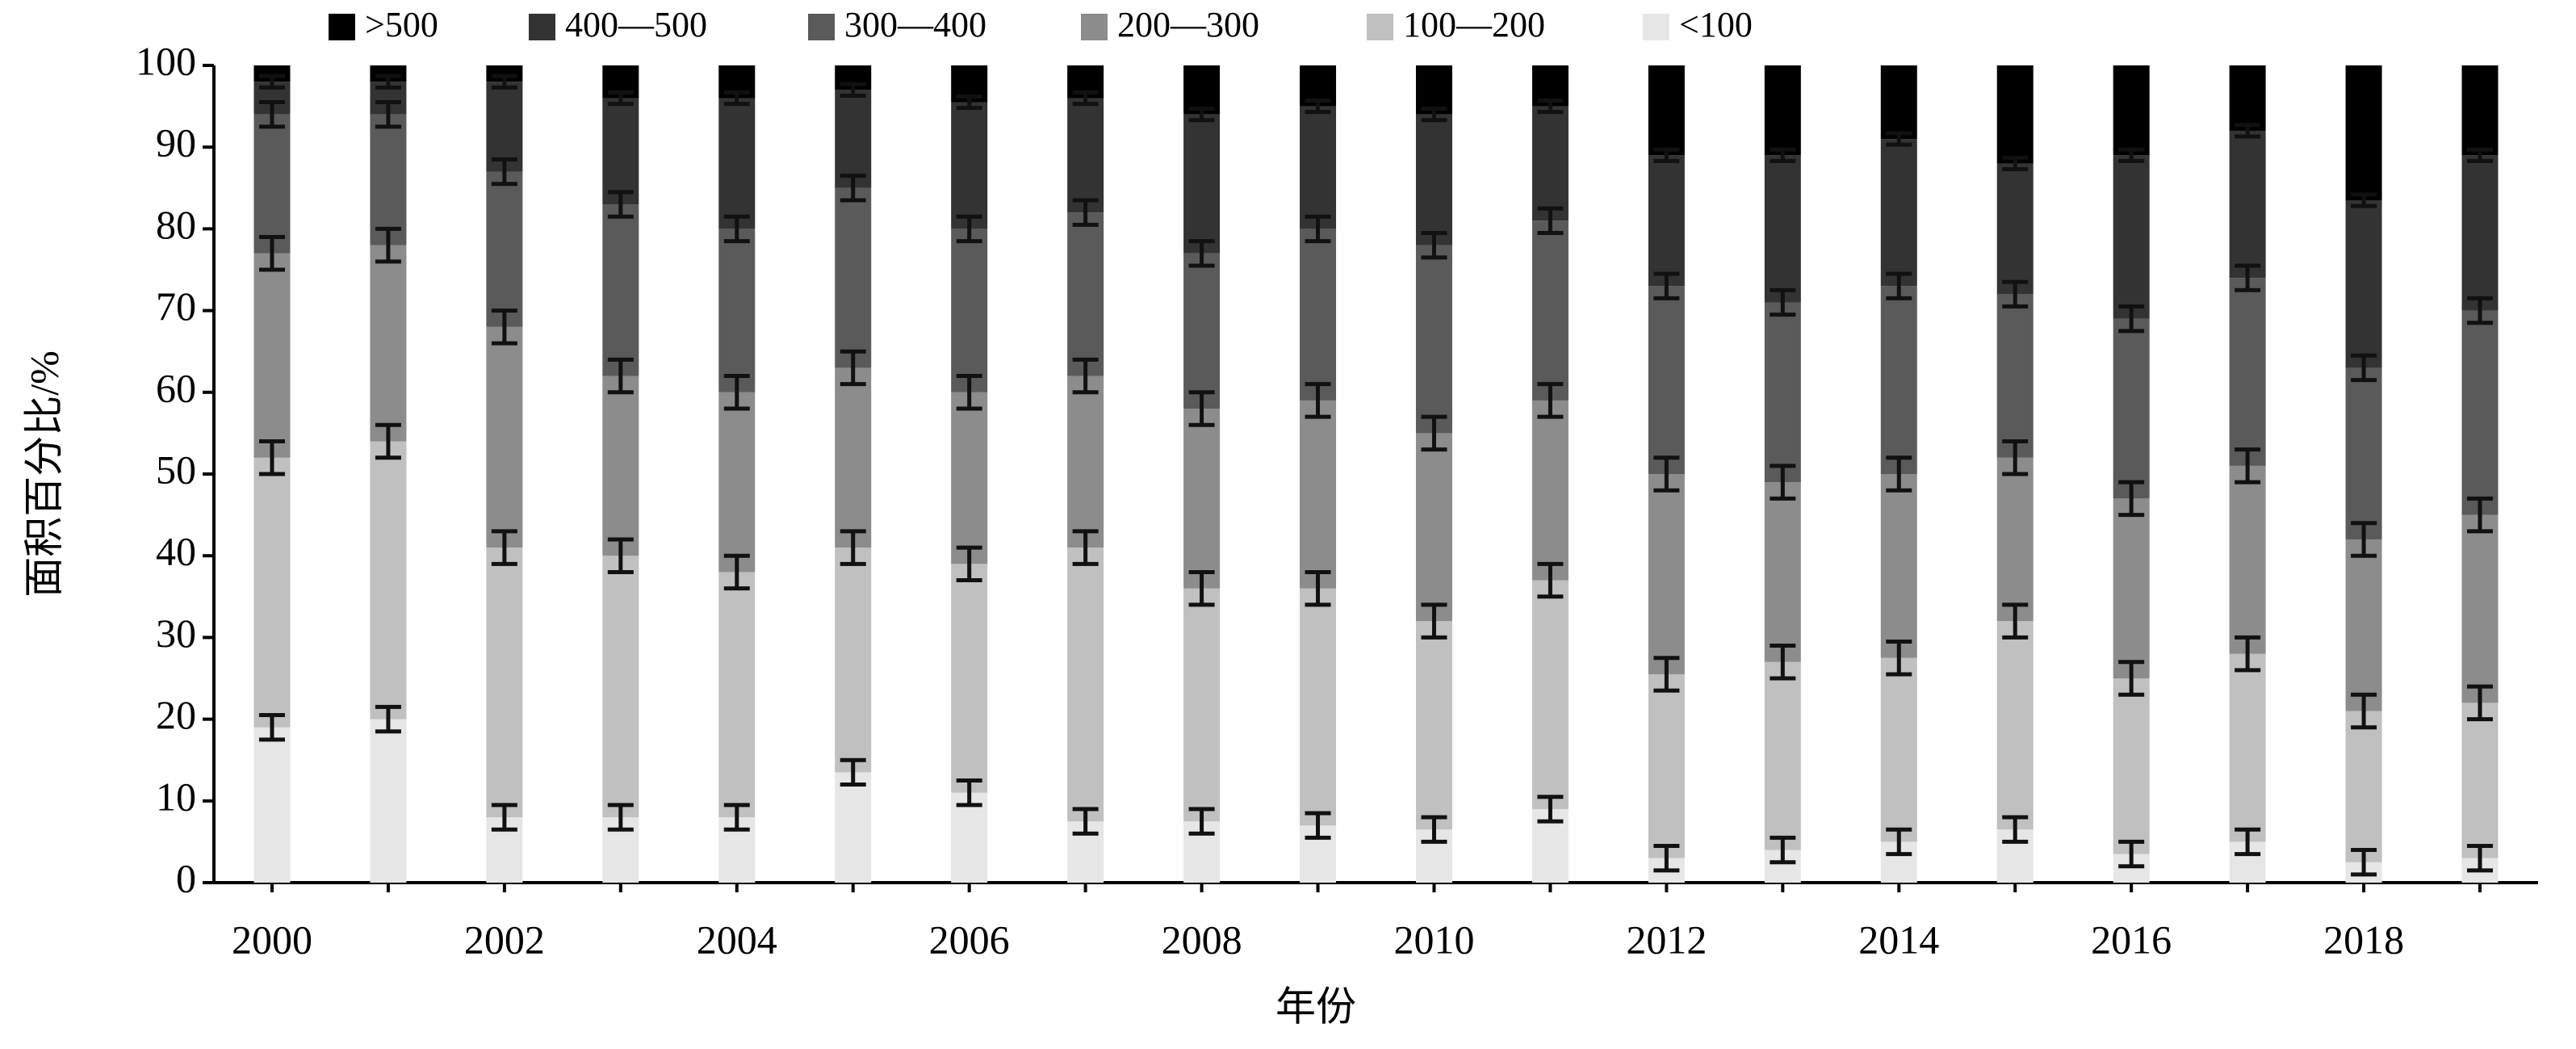 This screenshot has width=2576, height=1049. Describe the element at coordinates (176, 225) in the screenshot. I see `y-tick-label: 80` at that location.